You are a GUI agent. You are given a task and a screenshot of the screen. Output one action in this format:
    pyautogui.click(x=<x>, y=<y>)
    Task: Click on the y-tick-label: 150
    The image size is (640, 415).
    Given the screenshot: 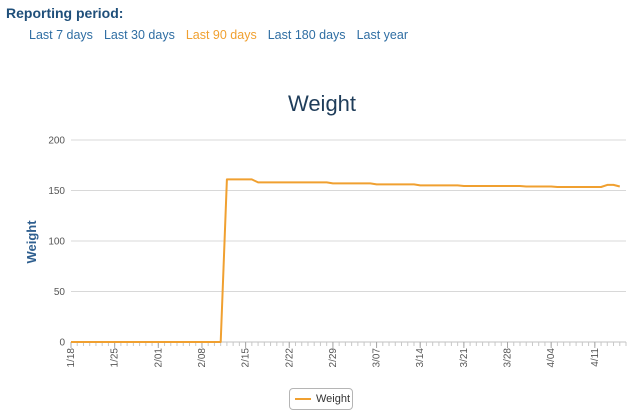 What is the action you would take?
    pyautogui.click(x=56, y=191)
    